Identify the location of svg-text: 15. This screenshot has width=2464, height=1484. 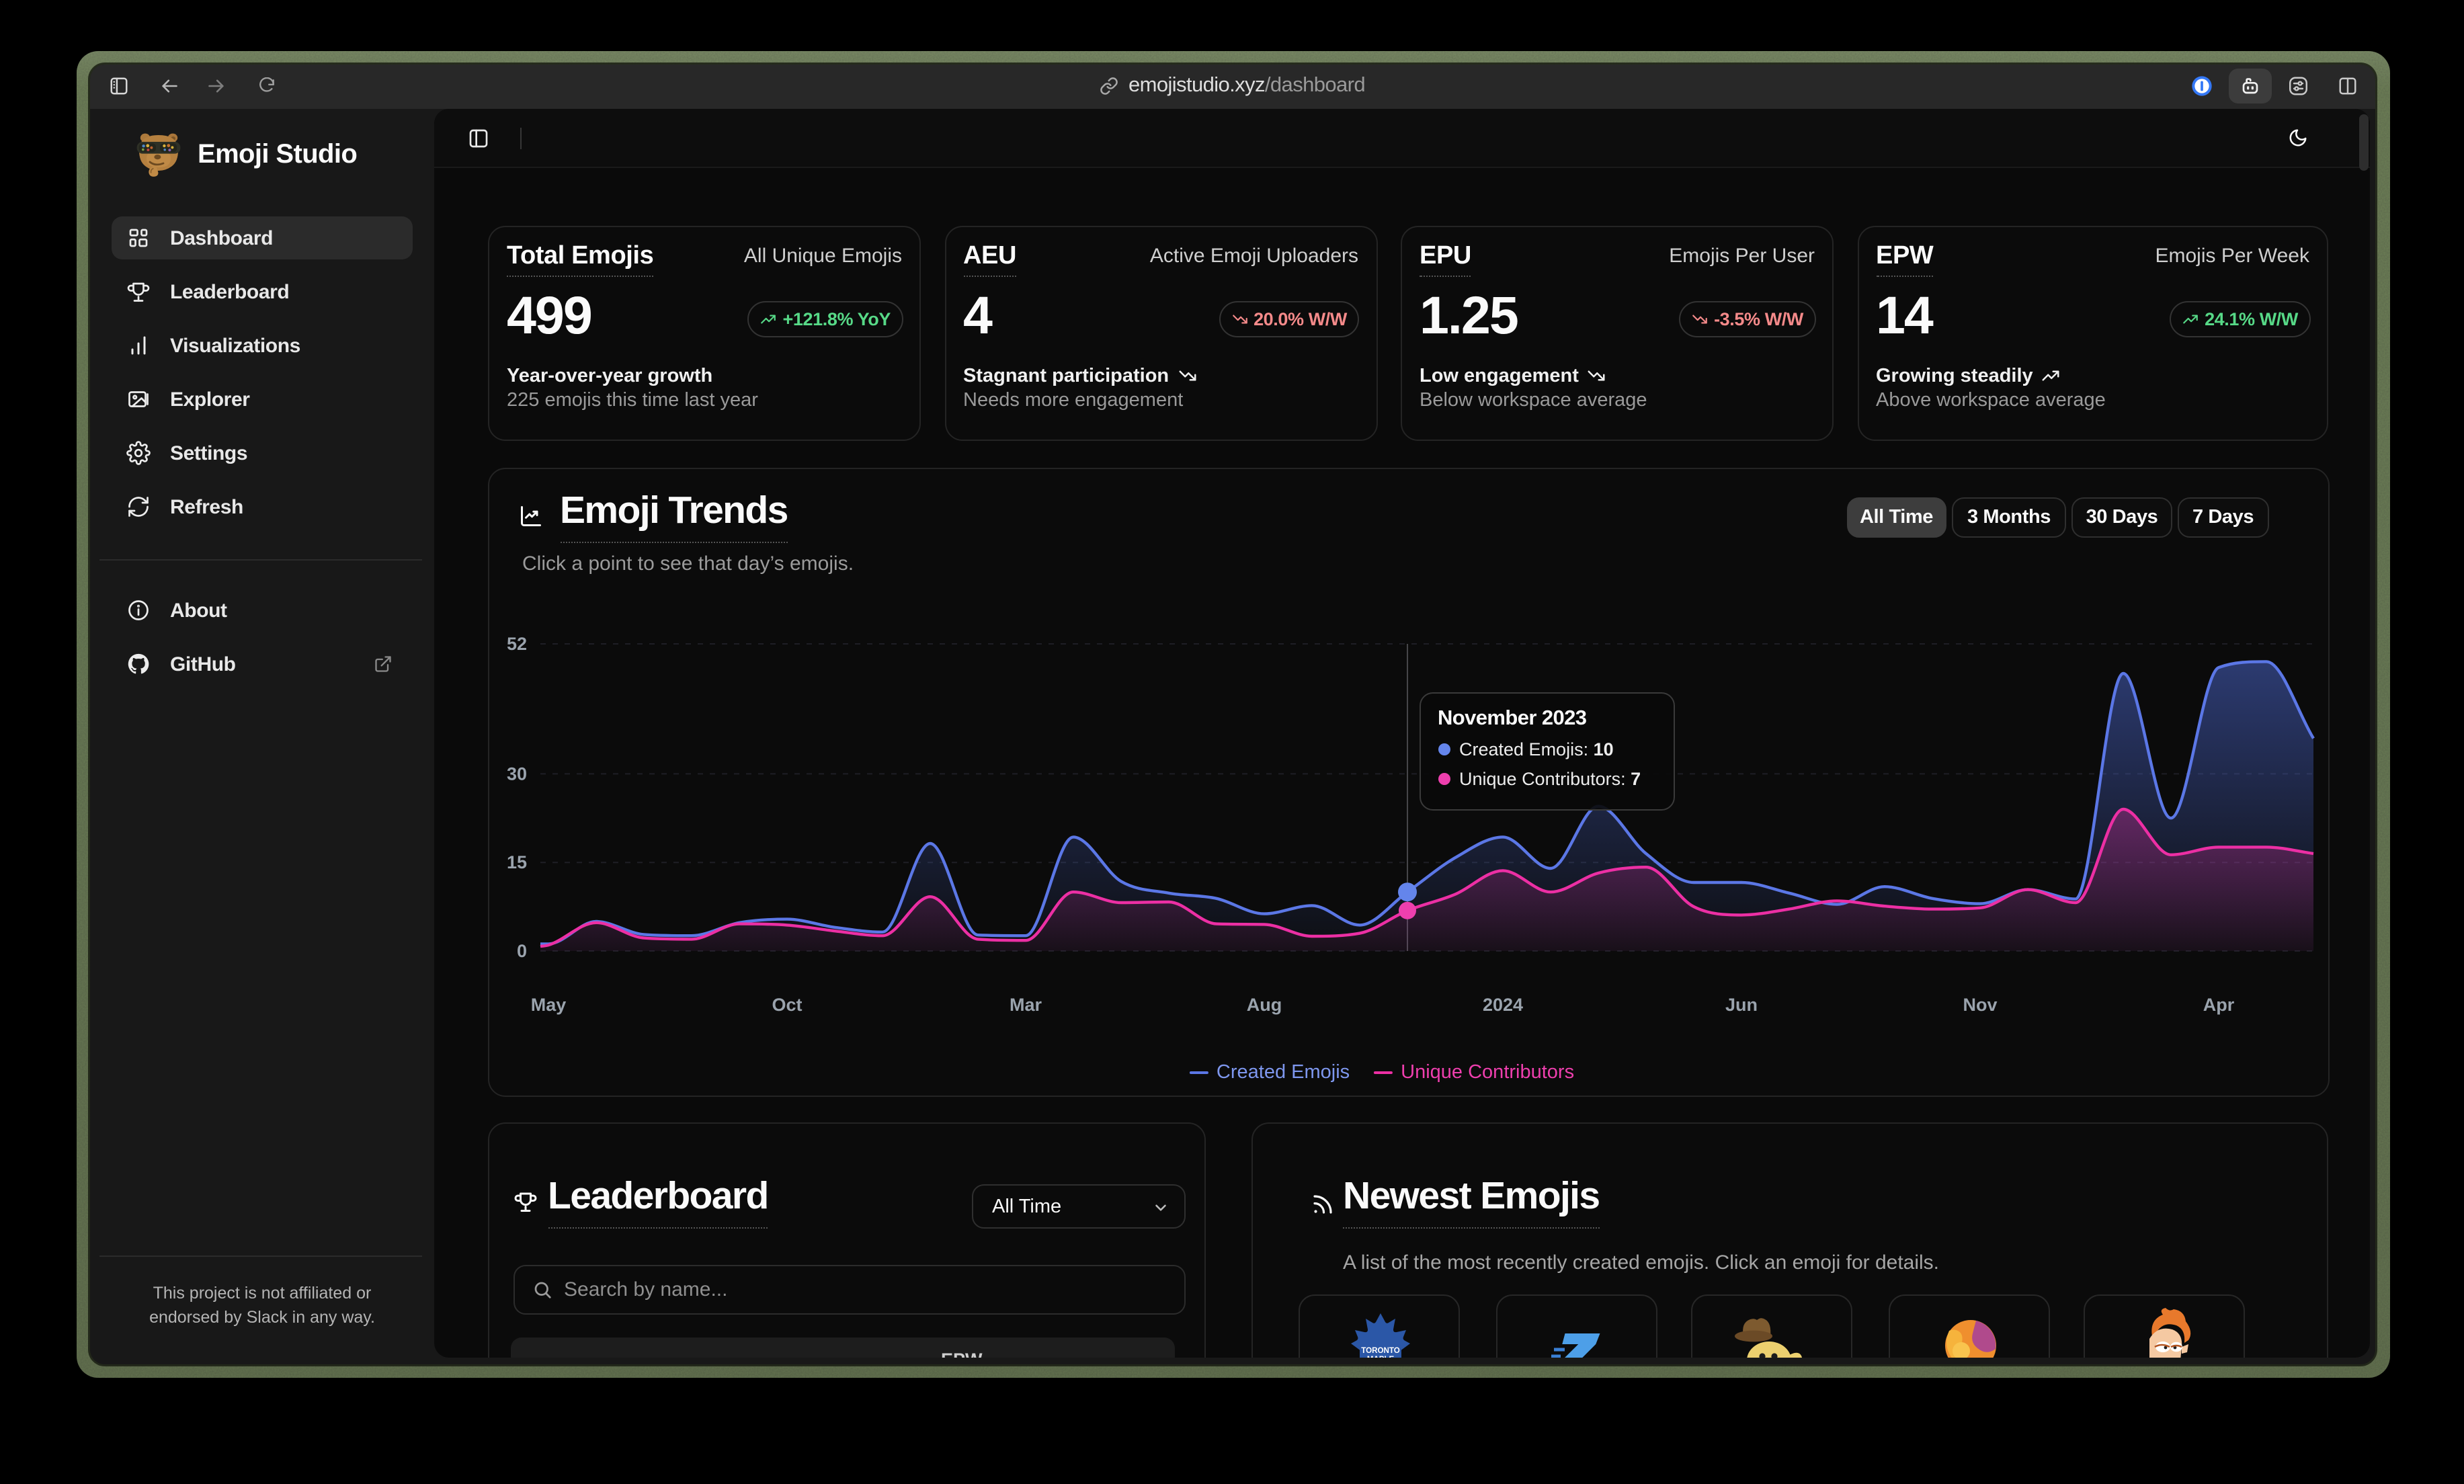
(517, 862).